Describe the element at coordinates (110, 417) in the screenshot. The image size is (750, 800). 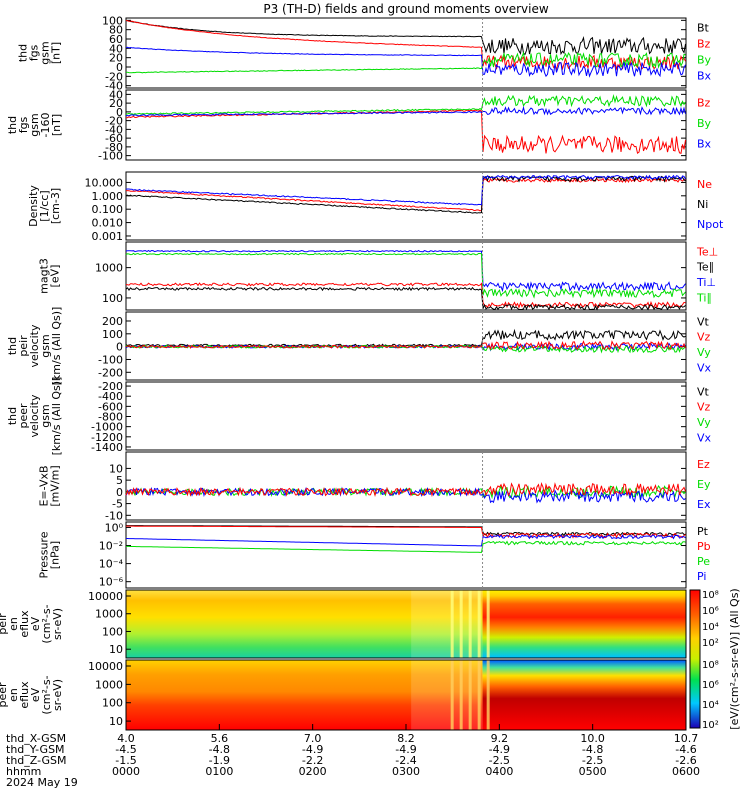
I see `y-tick-label: -800` at that location.